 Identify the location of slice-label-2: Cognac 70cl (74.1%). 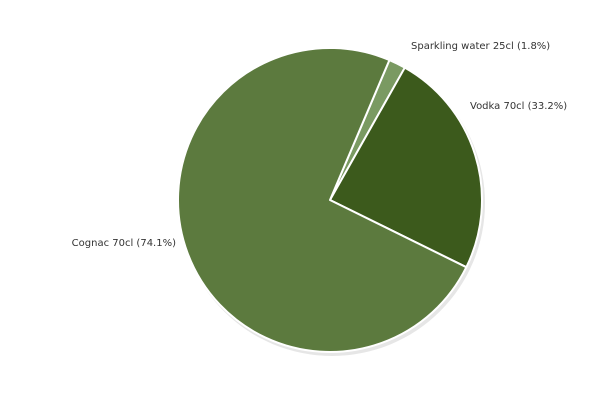
(124, 243).